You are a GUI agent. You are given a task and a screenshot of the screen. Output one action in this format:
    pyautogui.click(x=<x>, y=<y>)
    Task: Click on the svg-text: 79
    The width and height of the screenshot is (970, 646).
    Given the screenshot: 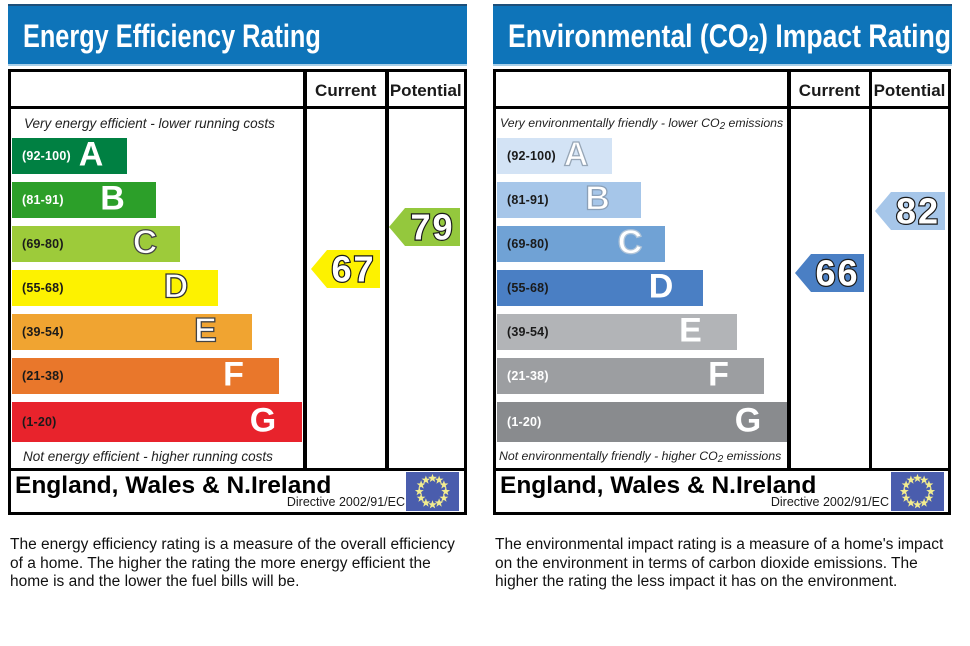 What is the action you would take?
    pyautogui.click(x=432, y=227)
    